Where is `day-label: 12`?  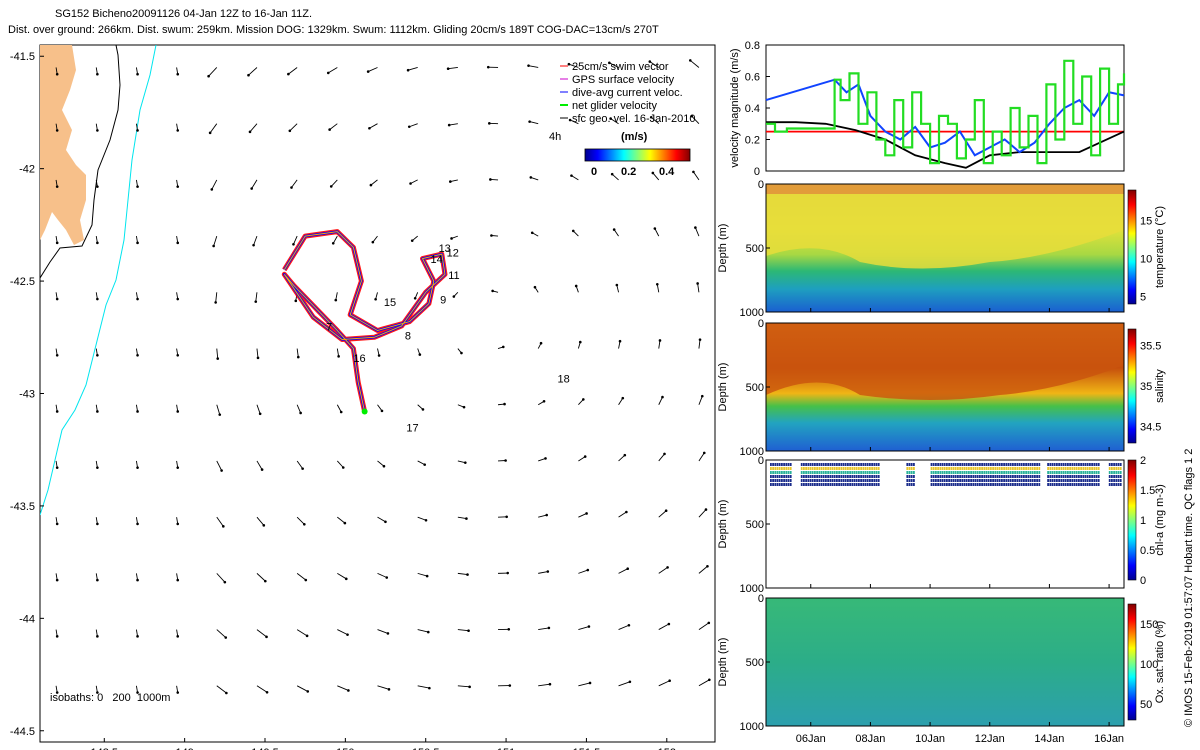 day-label: 12 is located at coordinates (453, 253).